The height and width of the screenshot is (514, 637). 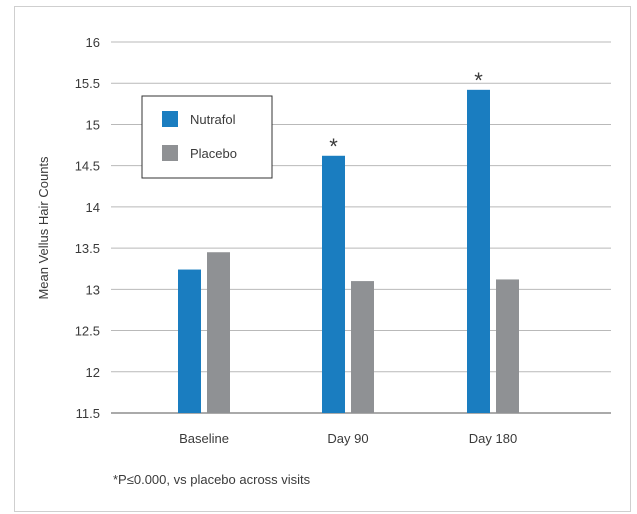 What do you see at coordinates (93, 372) in the screenshot?
I see `y-tick-label: 12` at bounding box center [93, 372].